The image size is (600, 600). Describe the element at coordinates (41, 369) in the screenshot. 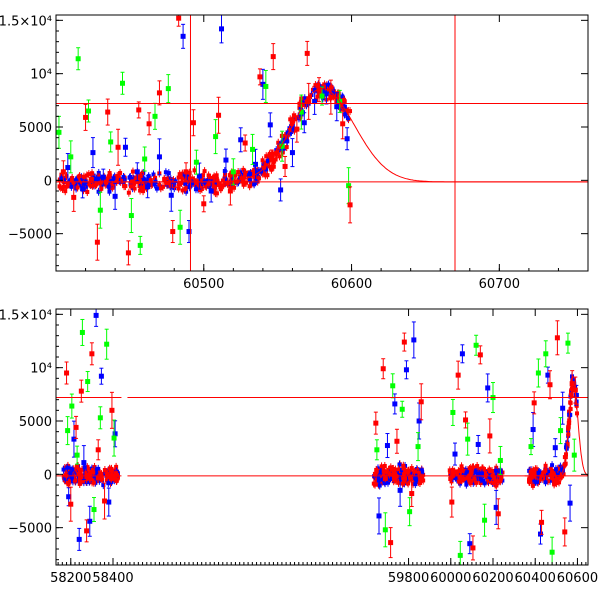

I see `y-tick-label: 10⁴` at that location.